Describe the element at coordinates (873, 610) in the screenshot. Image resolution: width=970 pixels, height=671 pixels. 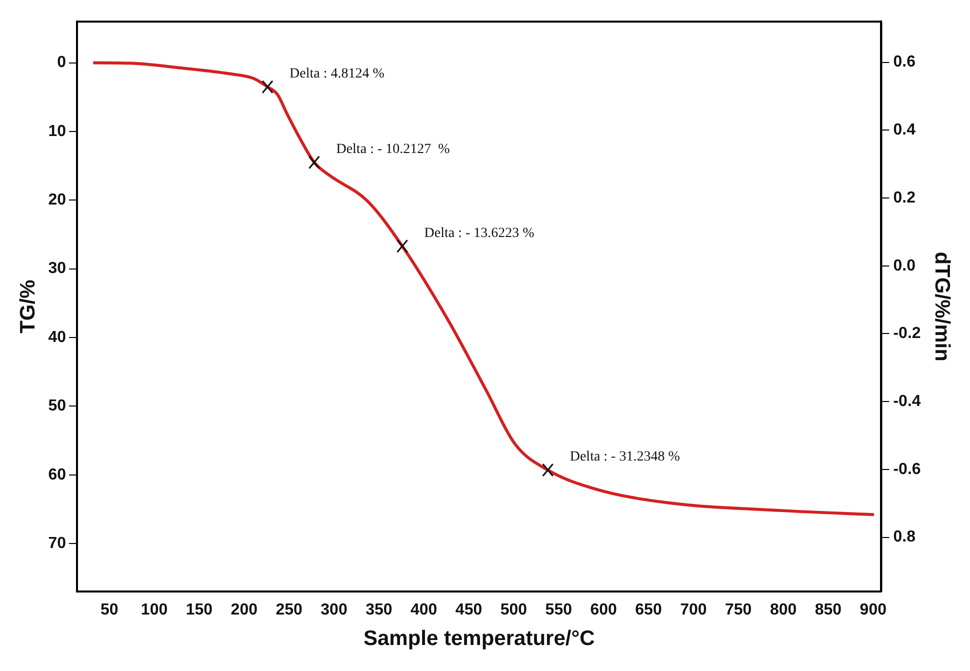
I see `x-tick-label: 900` at that location.